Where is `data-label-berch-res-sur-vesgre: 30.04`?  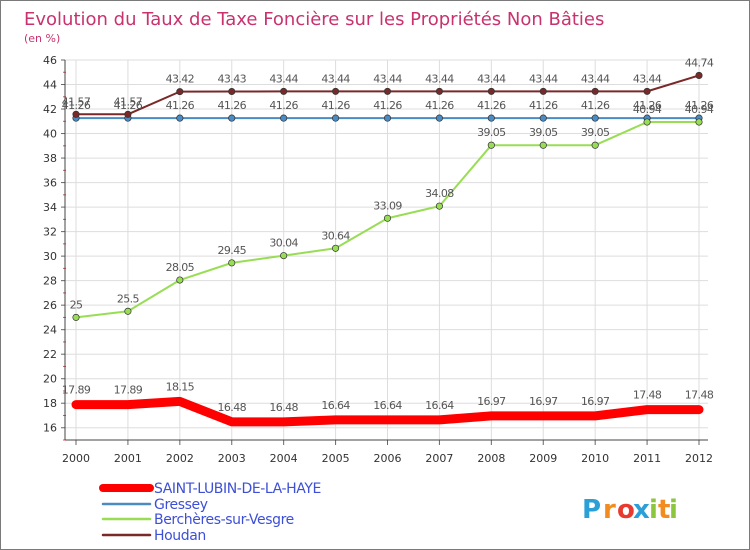 data-label-berch-res-sur-vesgre: 30.04 is located at coordinates (283, 243).